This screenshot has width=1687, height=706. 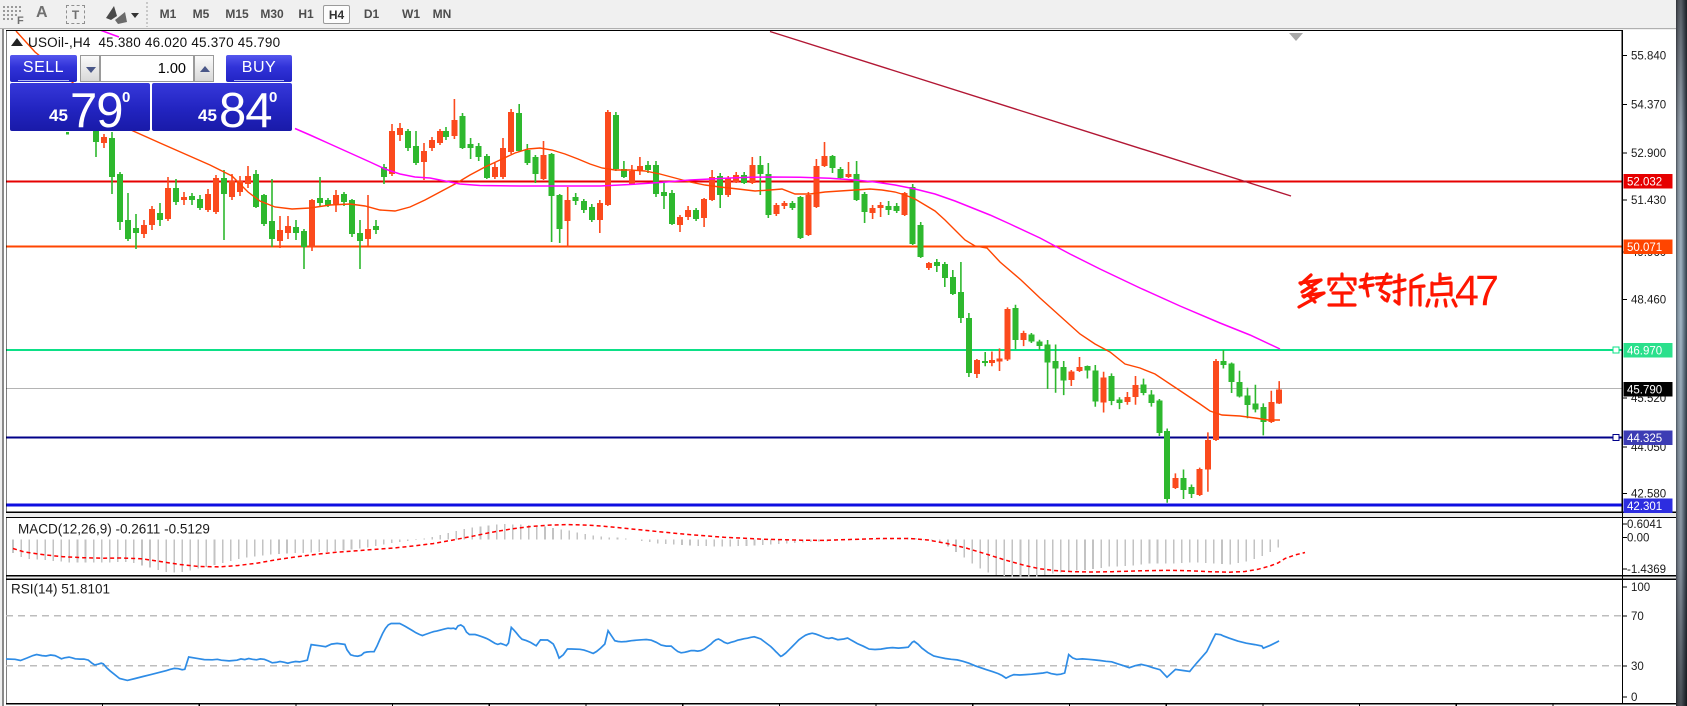 What do you see at coordinates (1648, 57) in the screenshot?
I see `svg-text: 55.840` at bounding box center [1648, 57].